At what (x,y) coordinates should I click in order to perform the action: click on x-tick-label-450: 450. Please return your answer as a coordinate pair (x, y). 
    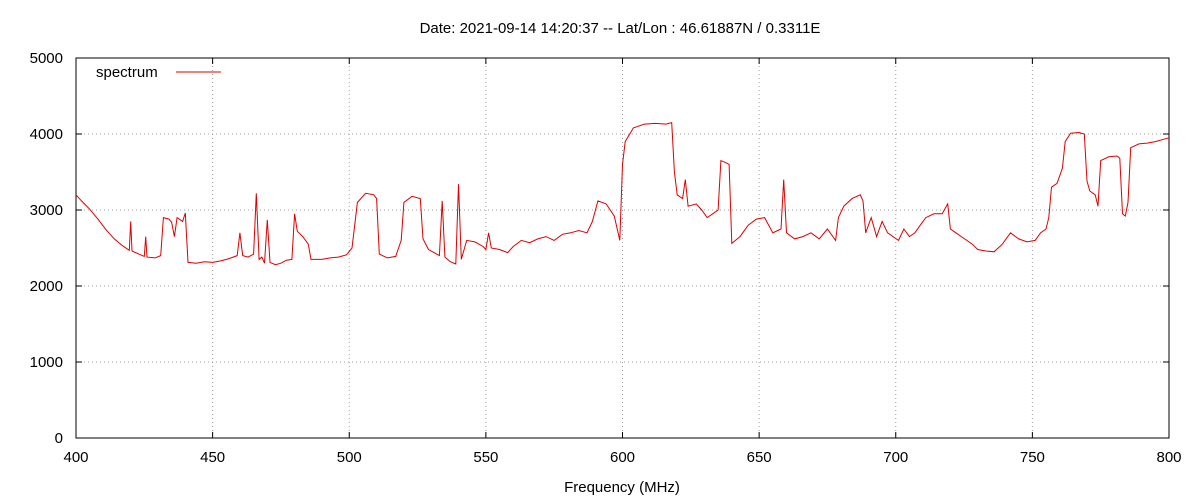
    Looking at the image, I should click on (212, 457).